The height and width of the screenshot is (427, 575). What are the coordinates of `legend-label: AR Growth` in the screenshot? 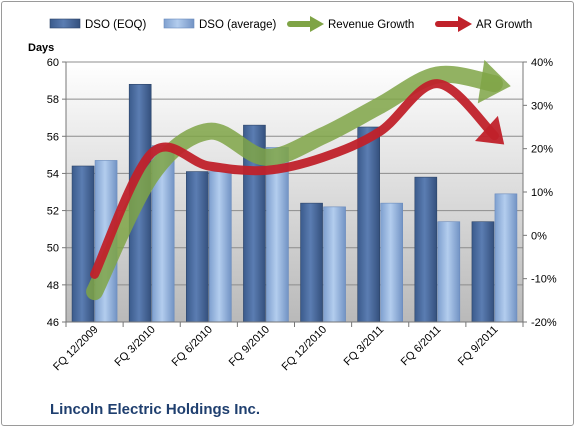 It's located at (504, 25).